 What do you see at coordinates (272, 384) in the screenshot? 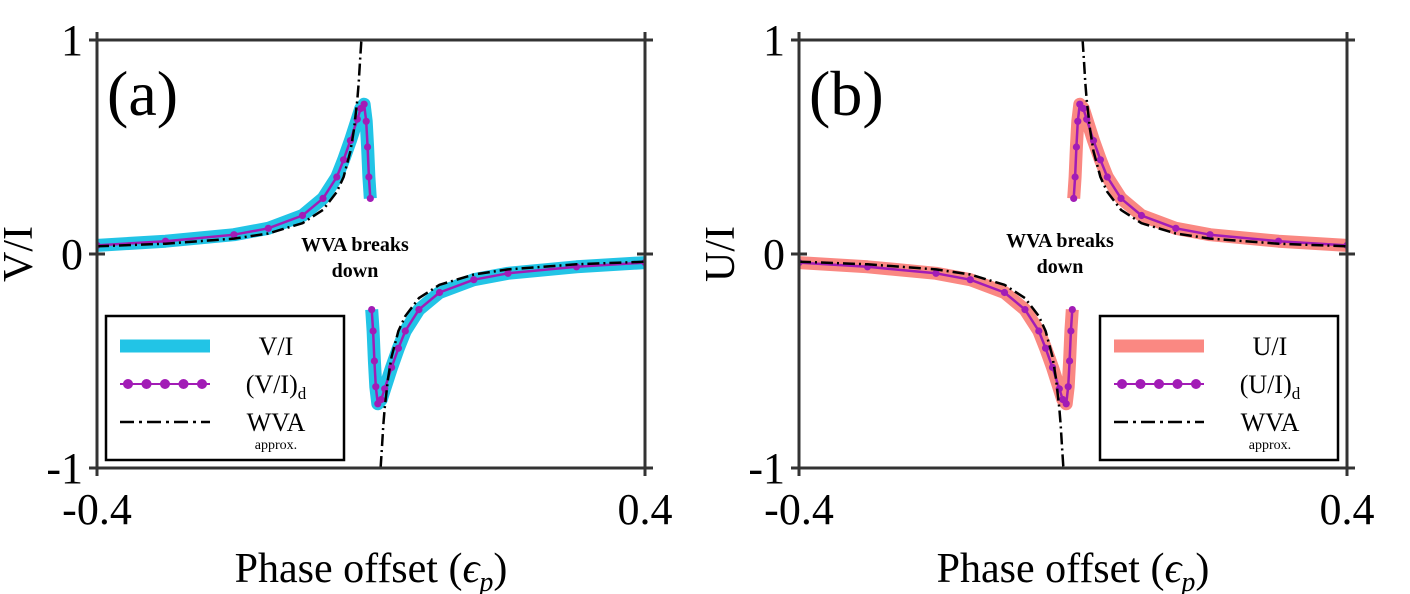
I see `legend-label-text: (V/I)` at bounding box center [272, 384].